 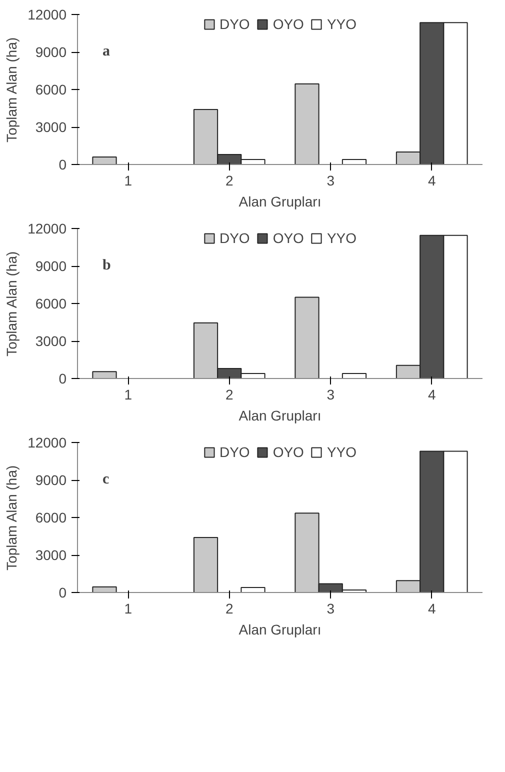 What do you see at coordinates (106, 52) in the screenshot?
I see `annotation: a` at bounding box center [106, 52].